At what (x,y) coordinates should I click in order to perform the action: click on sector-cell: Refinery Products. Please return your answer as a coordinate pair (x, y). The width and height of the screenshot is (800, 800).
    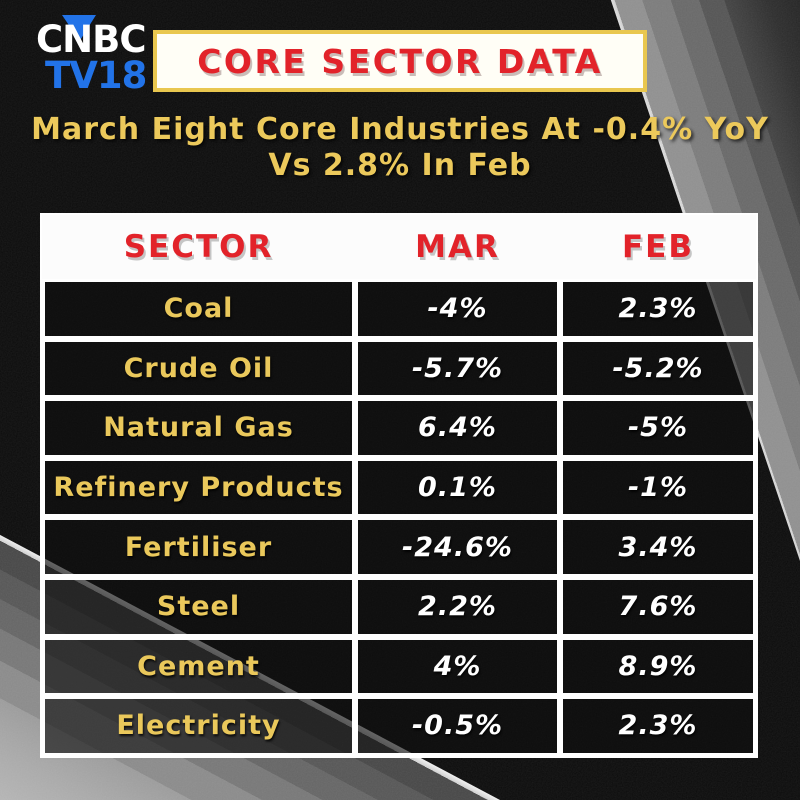
    Looking at the image, I should click on (198, 487).